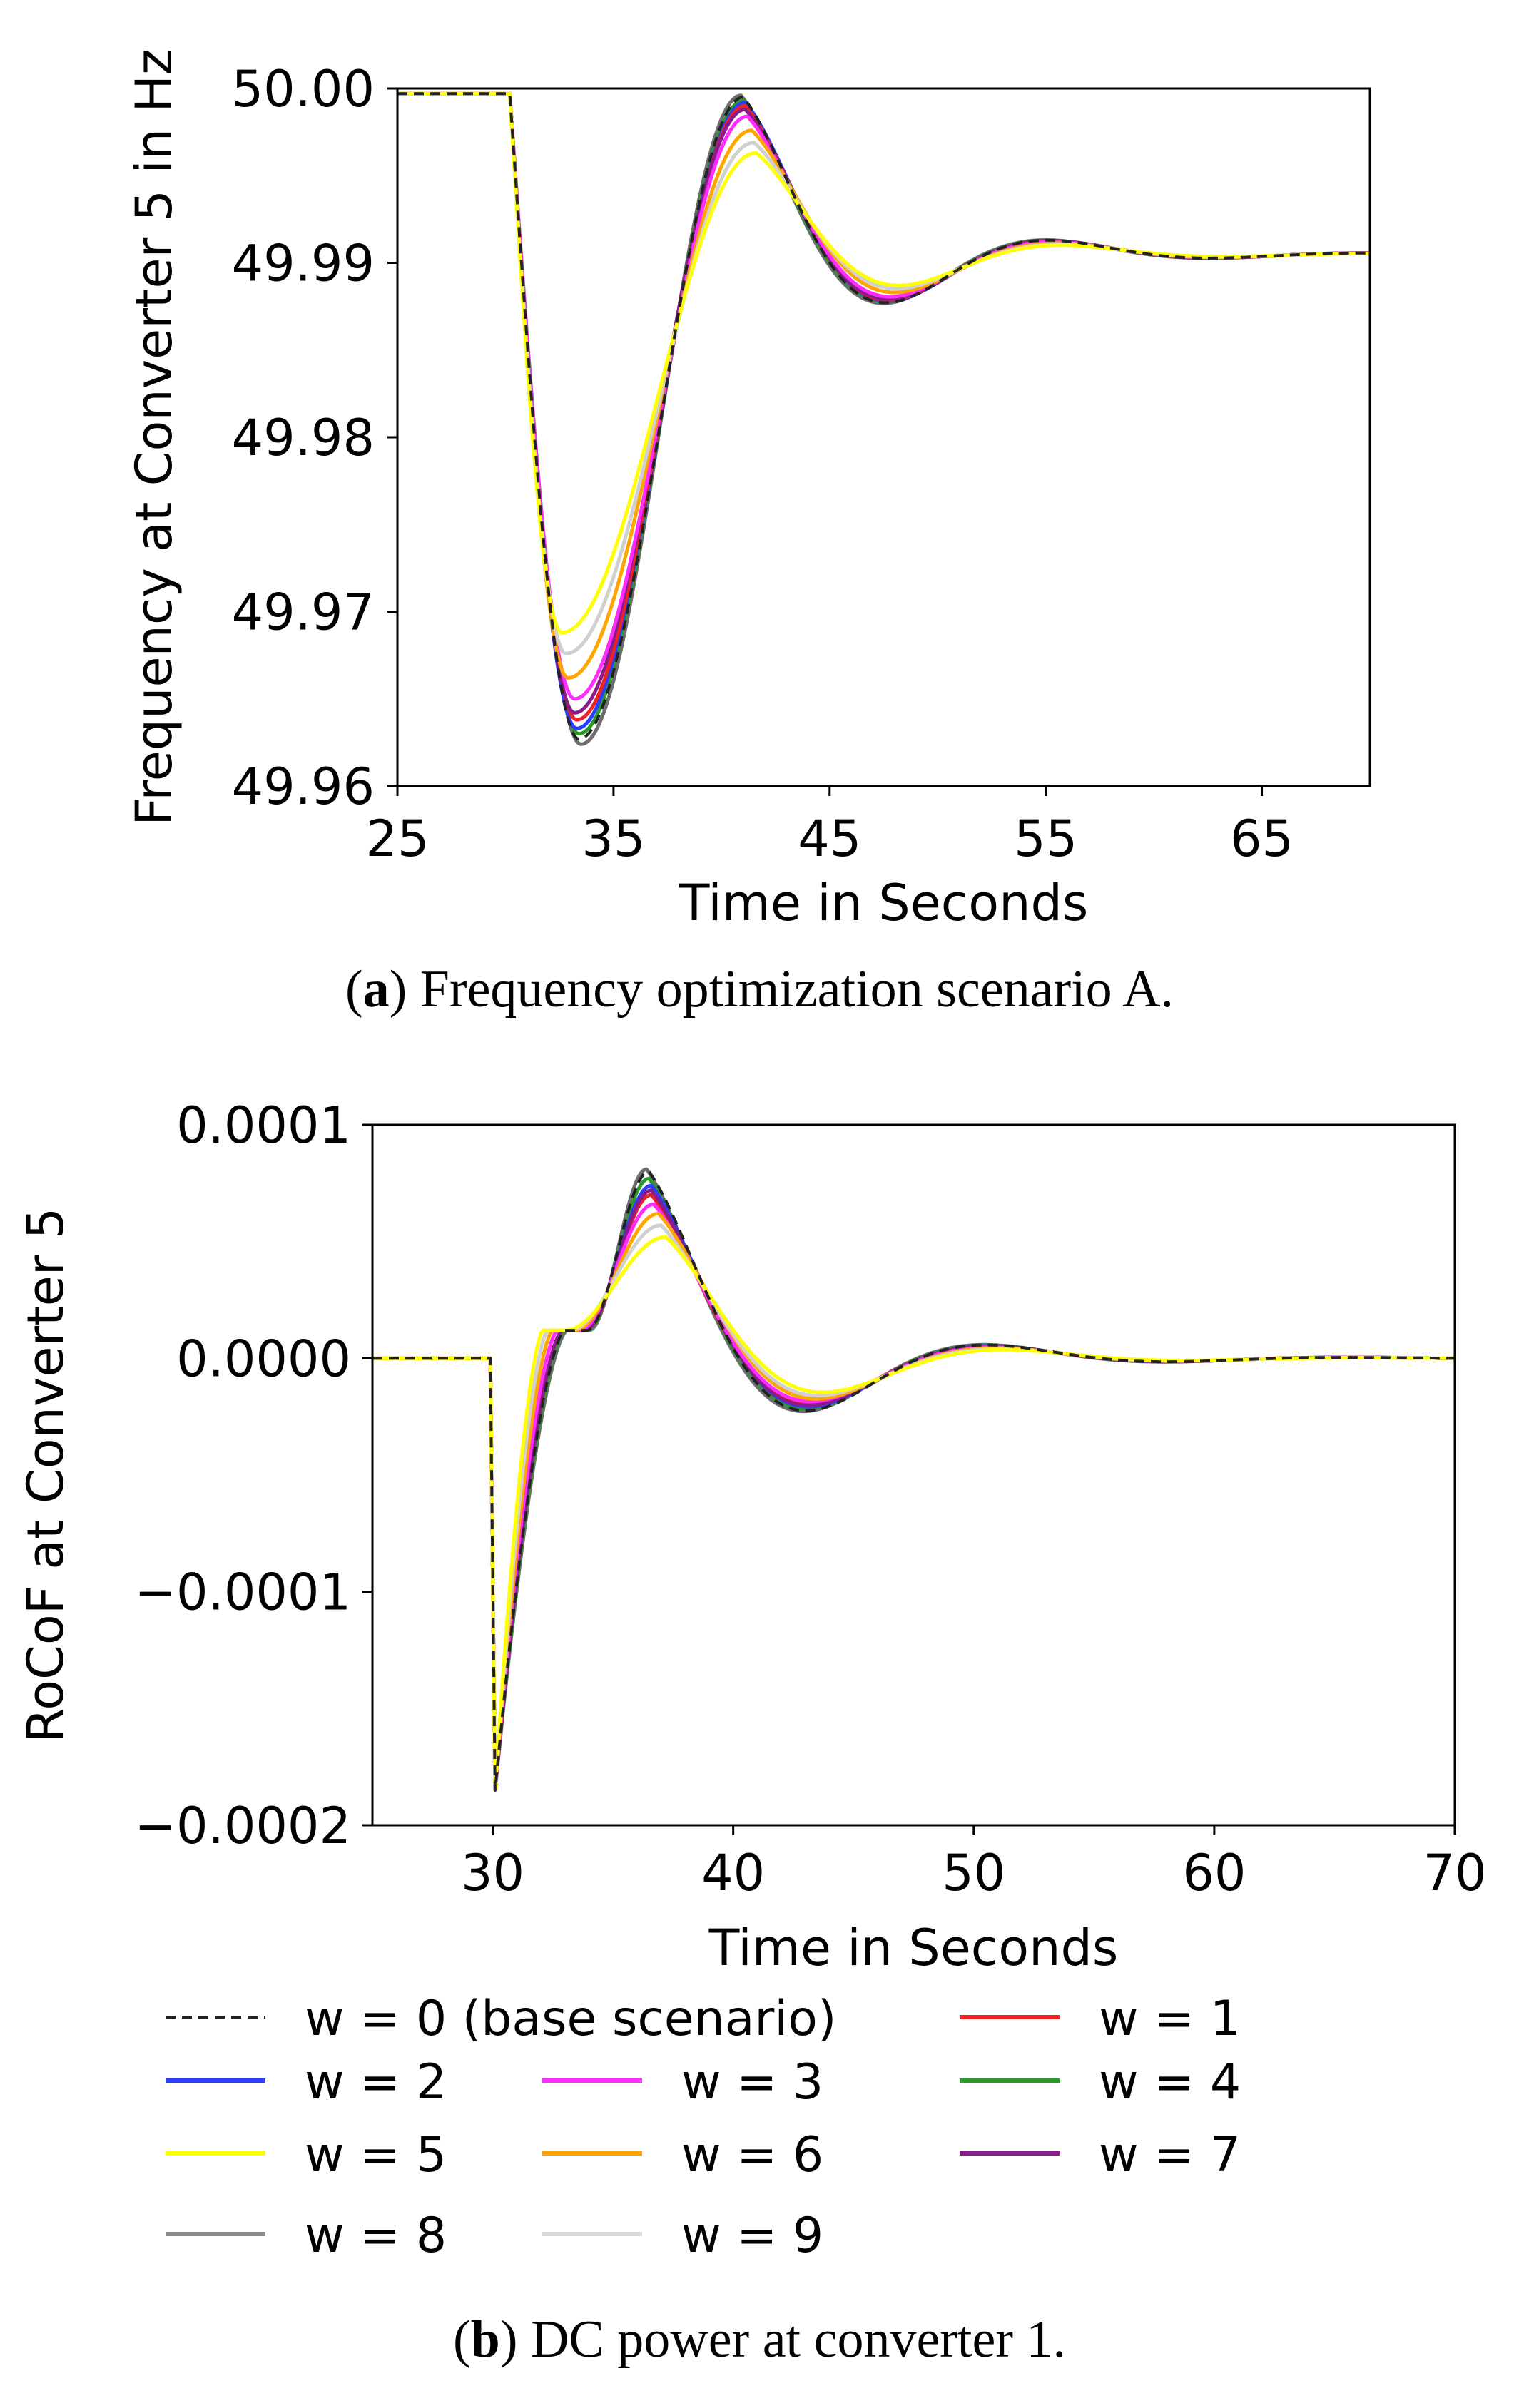 The height and width of the screenshot is (2408, 1519). What do you see at coordinates (792, 2339) in the screenshot?
I see `caption-b-text: DC power at converter 1.` at bounding box center [792, 2339].